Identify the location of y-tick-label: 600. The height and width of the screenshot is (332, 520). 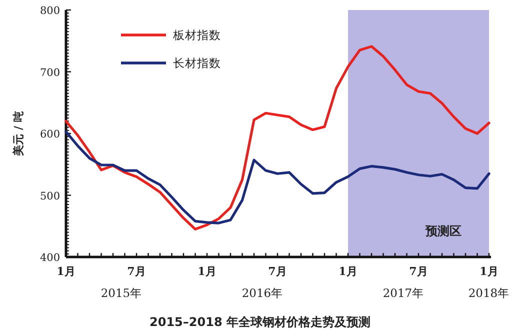
(50, 134).